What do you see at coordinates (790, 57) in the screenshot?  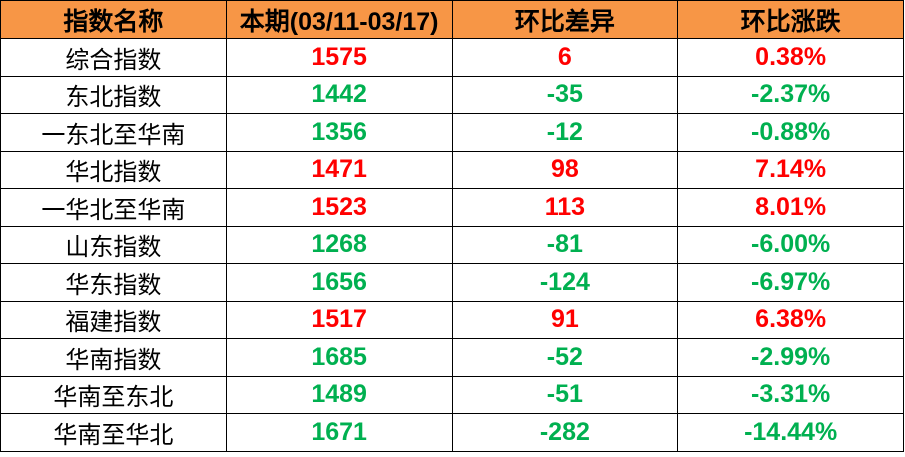 I see `change-pct-cell: 0.38%` at bounding box center [790, 57].